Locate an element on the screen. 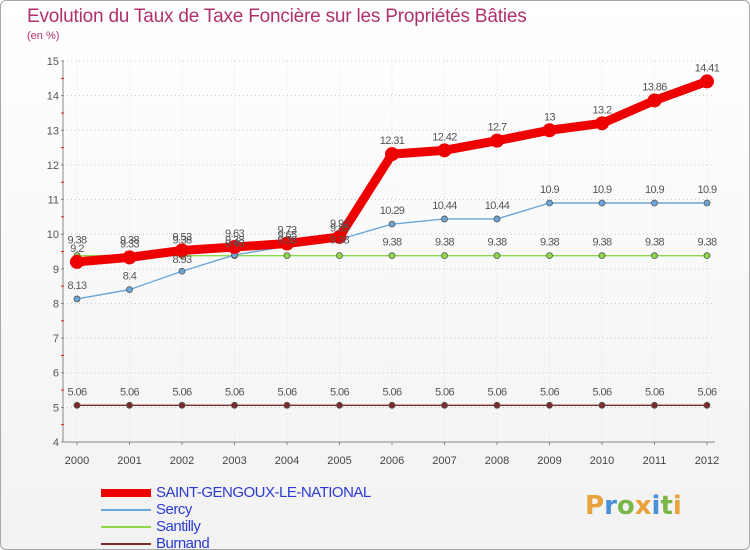 Image resolution: width=750 pixels, height=550 pixels. legend-item: Santilly is located at coordinates (281, 526).